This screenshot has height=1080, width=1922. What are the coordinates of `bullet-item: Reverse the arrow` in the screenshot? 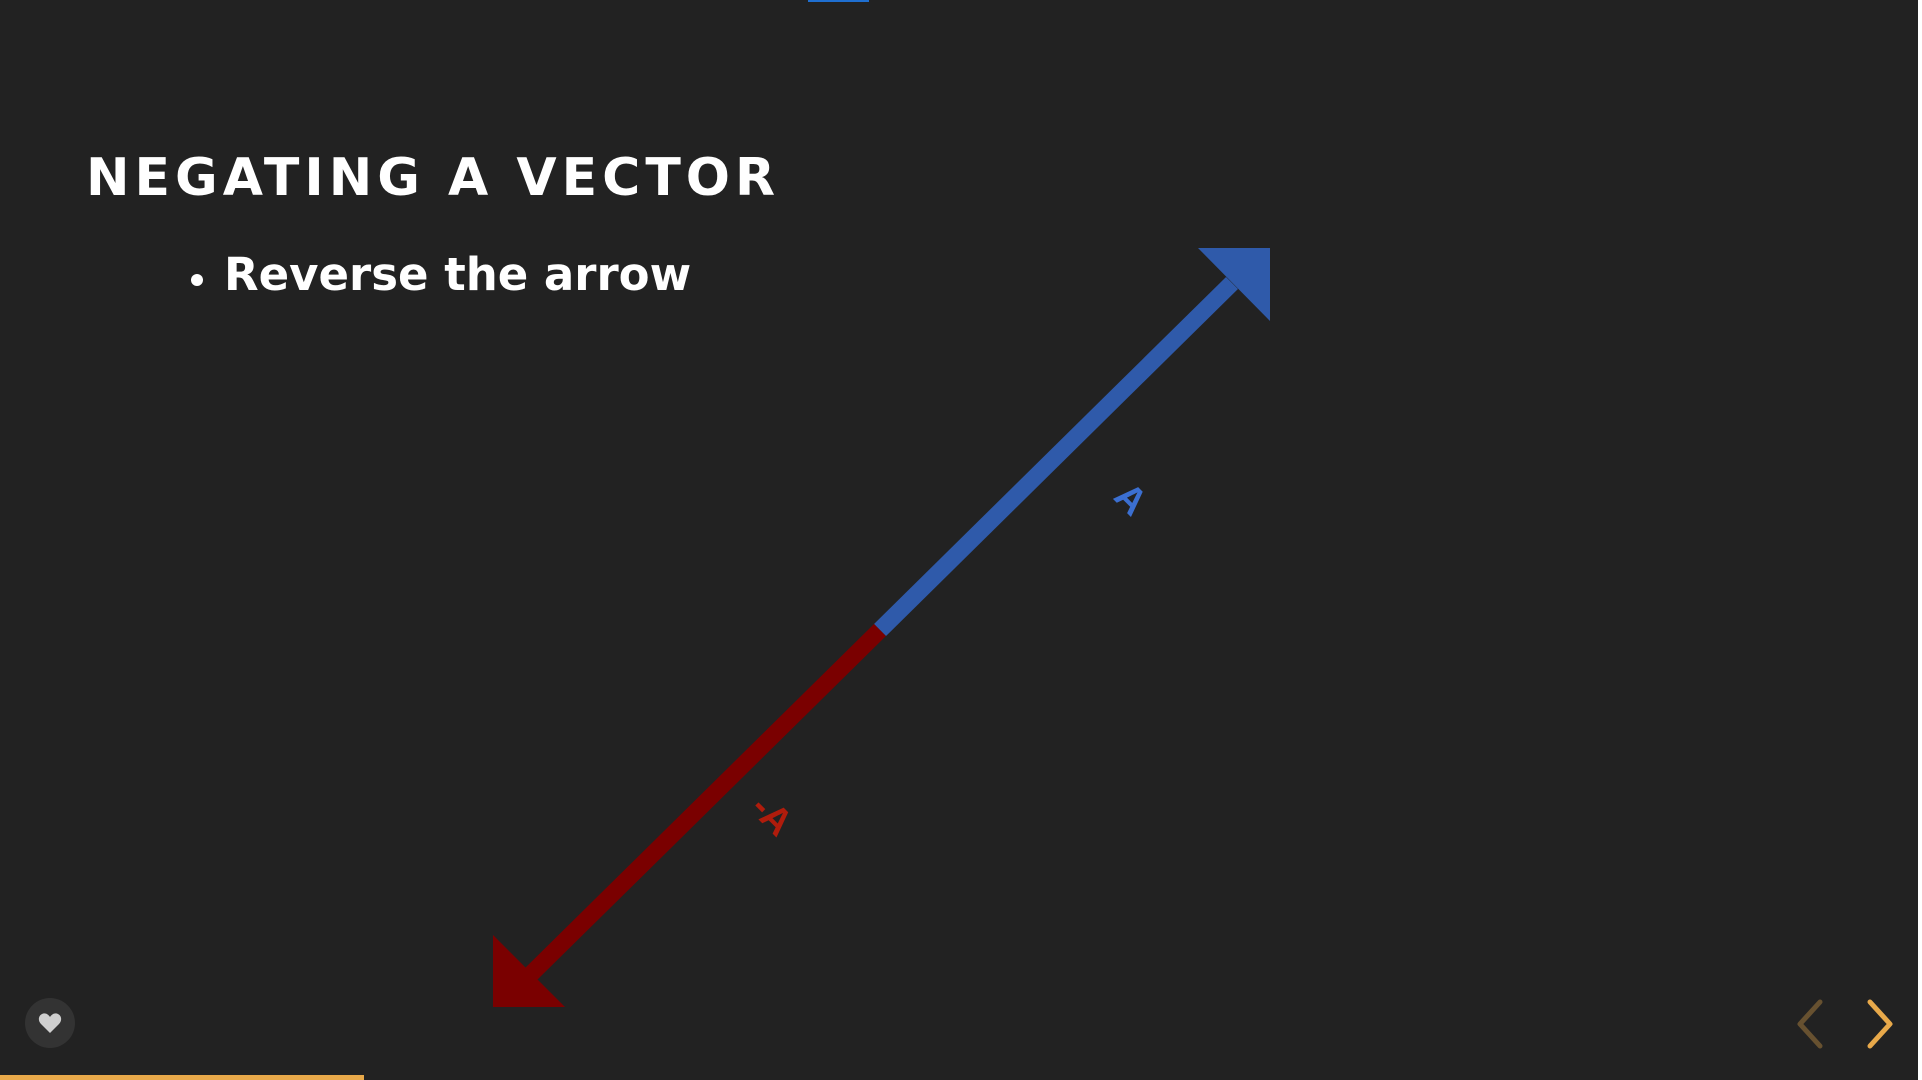 It's located at (439, 274).